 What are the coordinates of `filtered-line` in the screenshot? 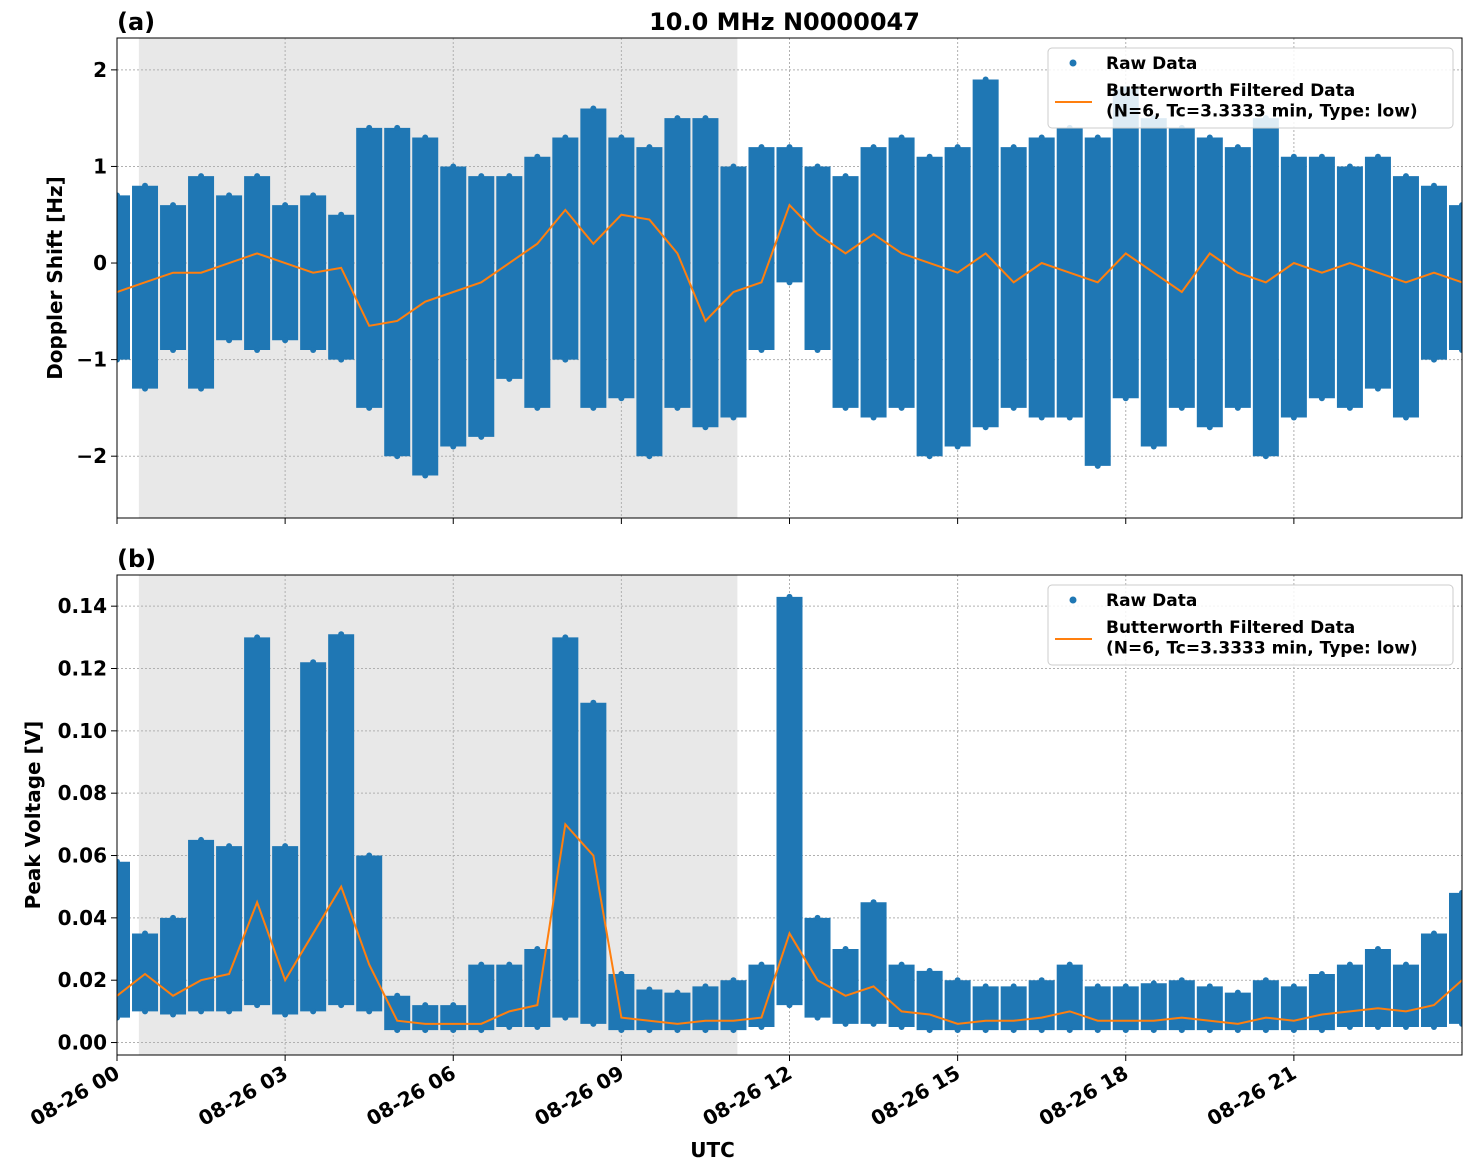 It's located at (789, 265).